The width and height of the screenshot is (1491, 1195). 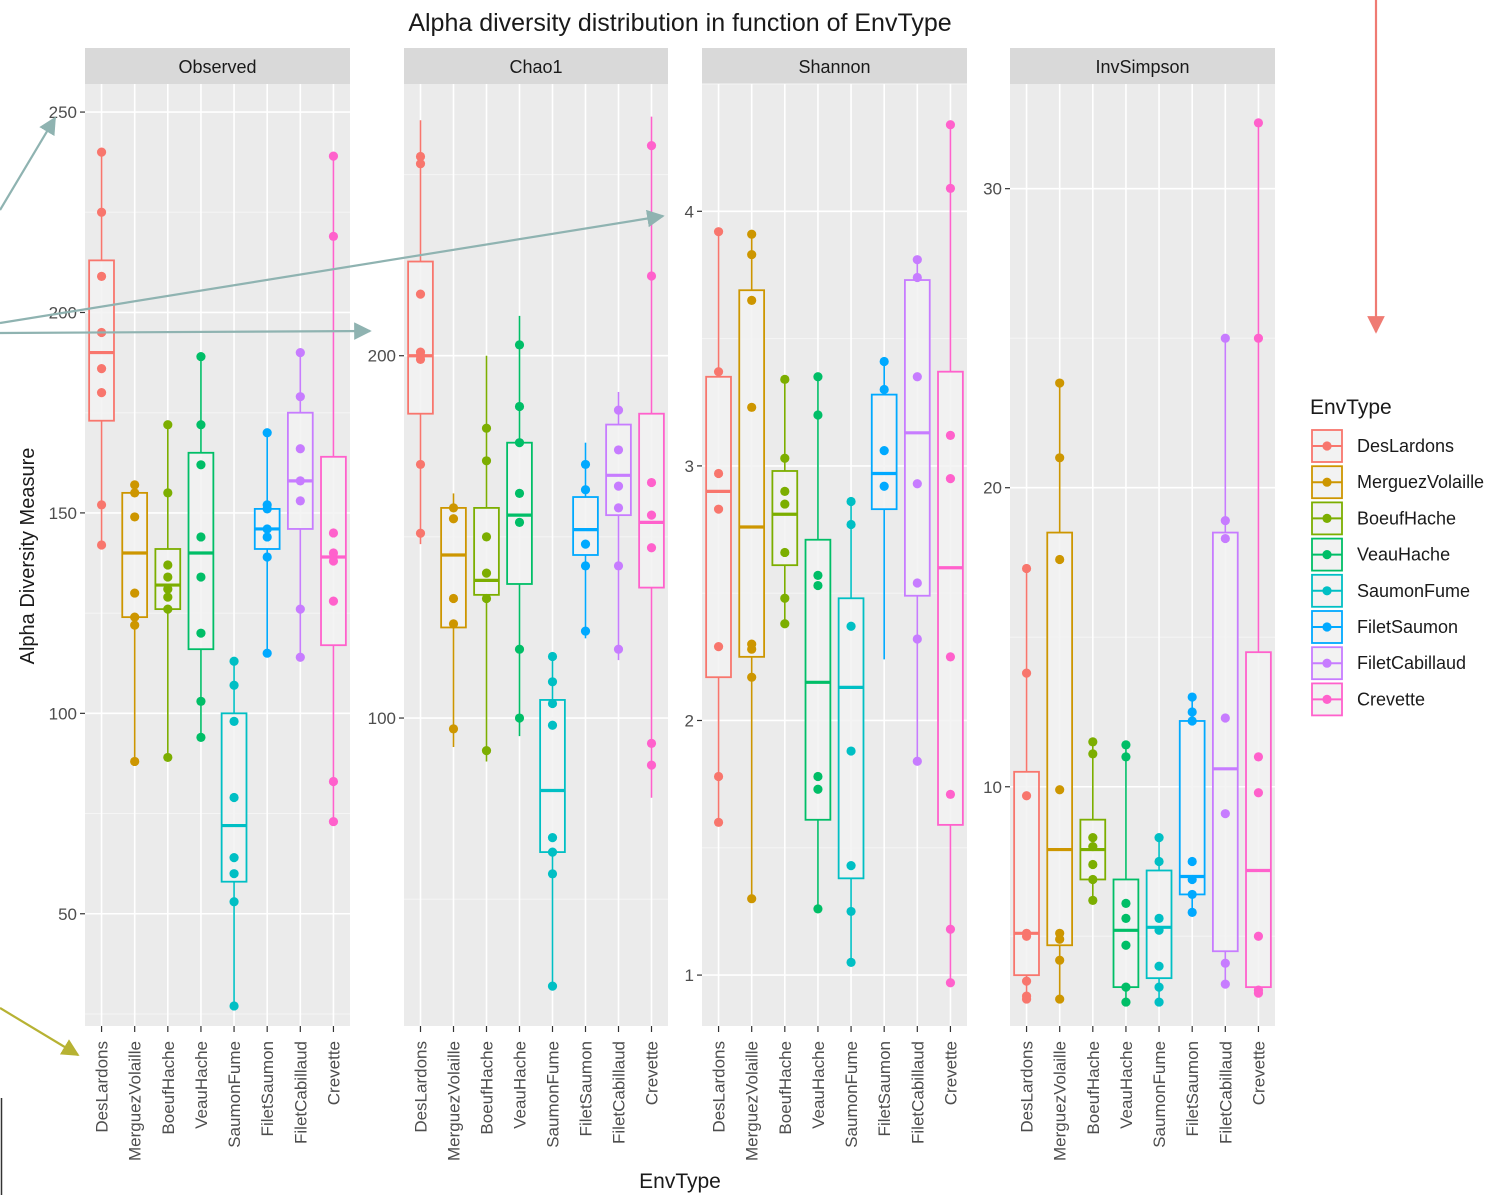 What do you see at coordinates (992, 189) in the screenshot?
I see `y-tick-label: 30` at bounding box center [992, 189].